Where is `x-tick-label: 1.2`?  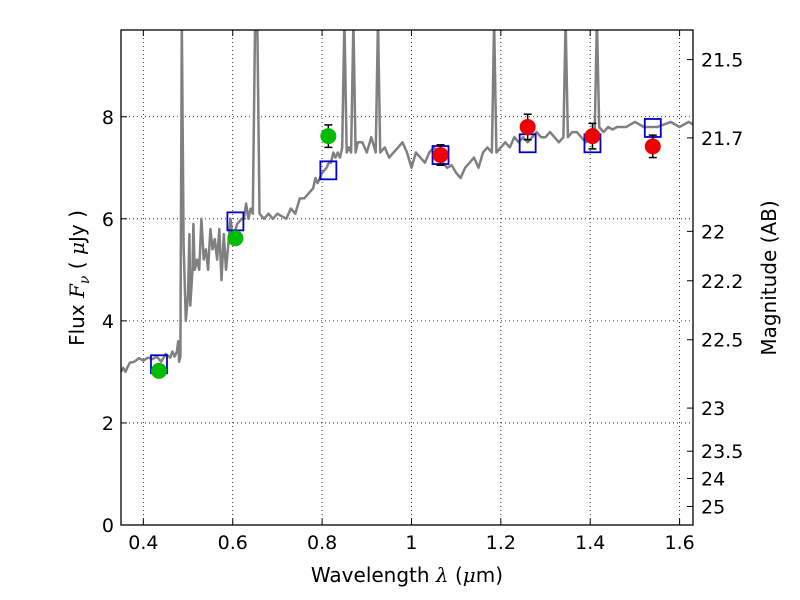
x-tick-label: 1.2 is located at coordinates (501, 543).